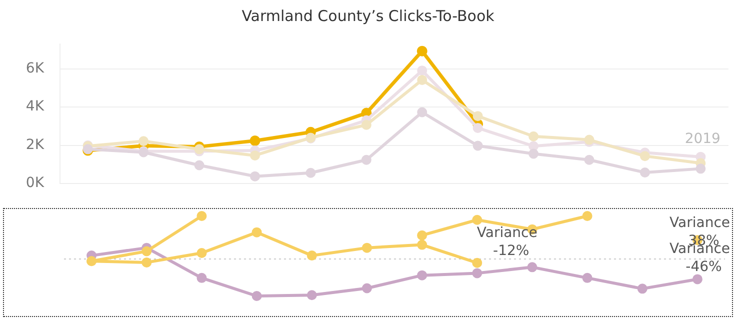  Describe the element at coordinates (702, 138) in the screenshot. I see `series-label: 2019` at that location.